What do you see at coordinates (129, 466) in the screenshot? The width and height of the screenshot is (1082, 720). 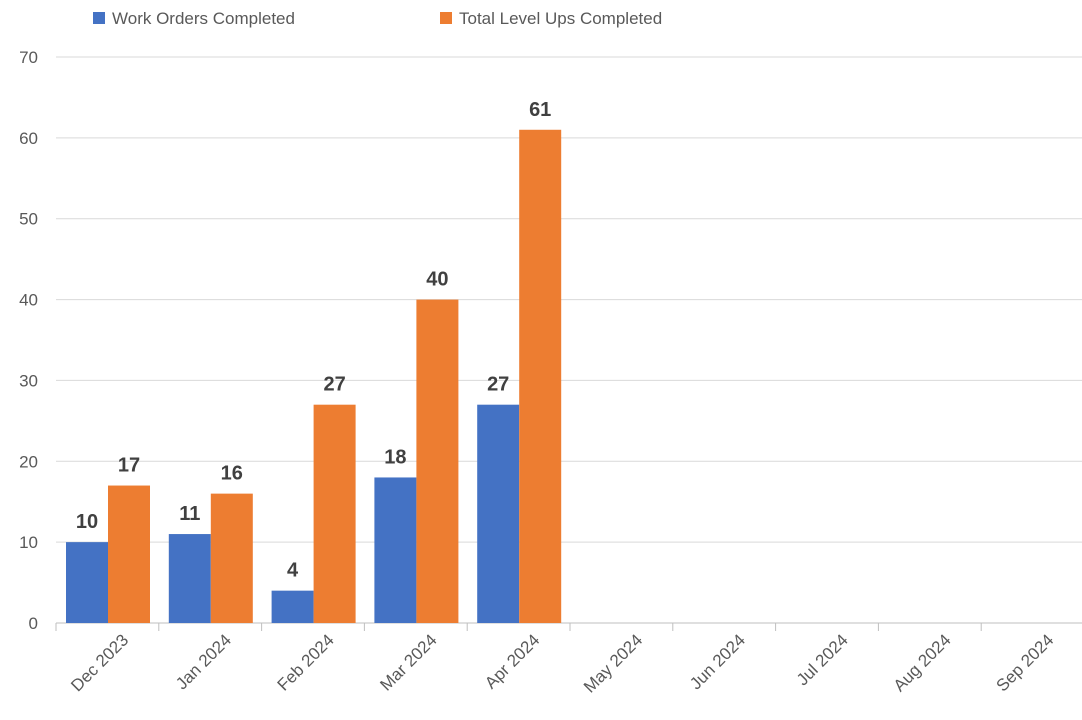 I see `data-label: 17` at bounding box center [129, 466].